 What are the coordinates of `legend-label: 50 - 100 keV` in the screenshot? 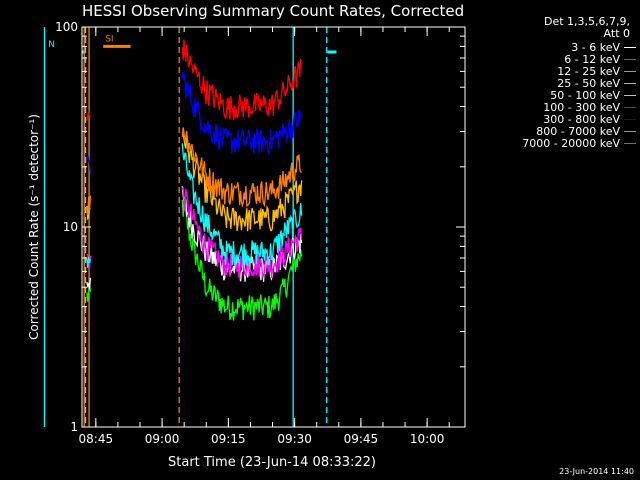 It's located at (585, 95).